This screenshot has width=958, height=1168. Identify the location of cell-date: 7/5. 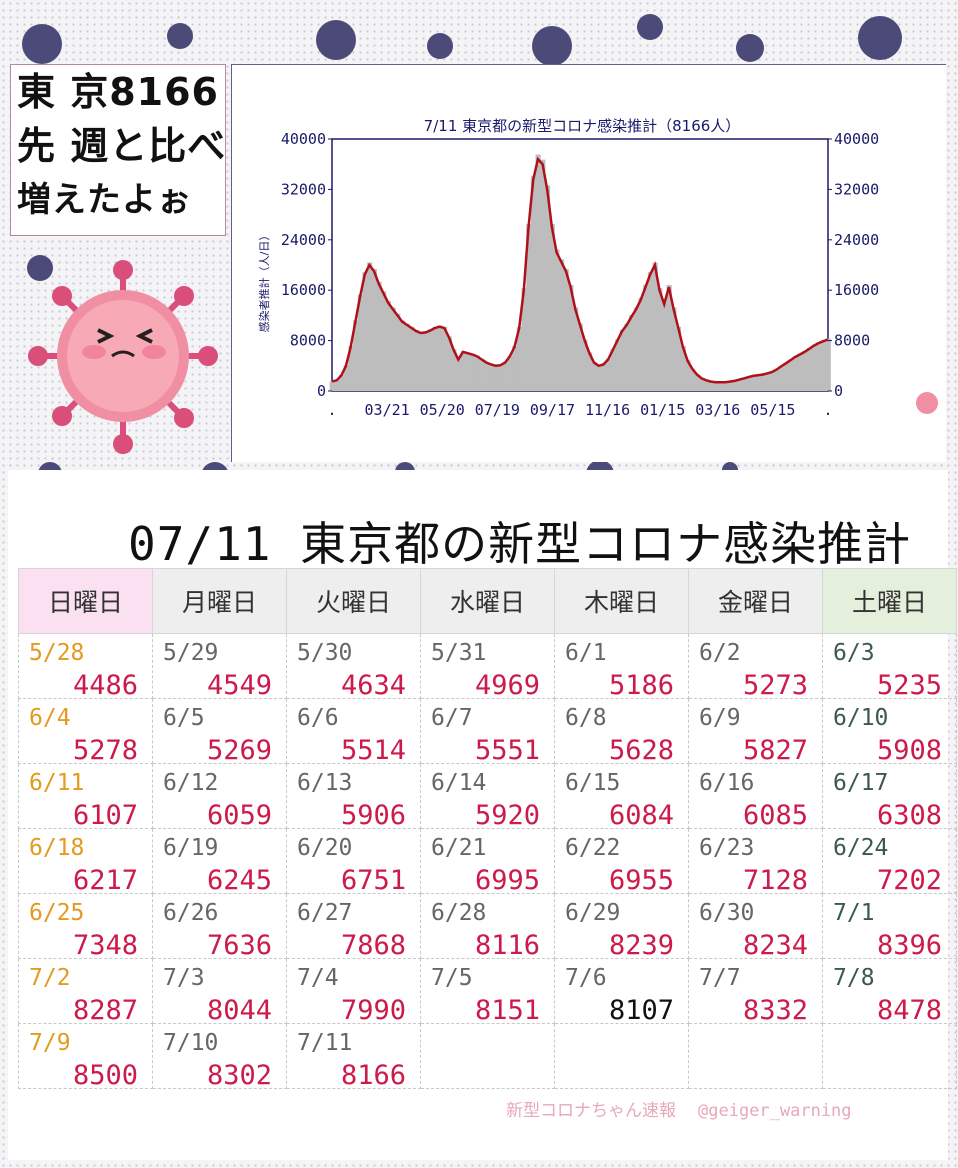
(452, 978).